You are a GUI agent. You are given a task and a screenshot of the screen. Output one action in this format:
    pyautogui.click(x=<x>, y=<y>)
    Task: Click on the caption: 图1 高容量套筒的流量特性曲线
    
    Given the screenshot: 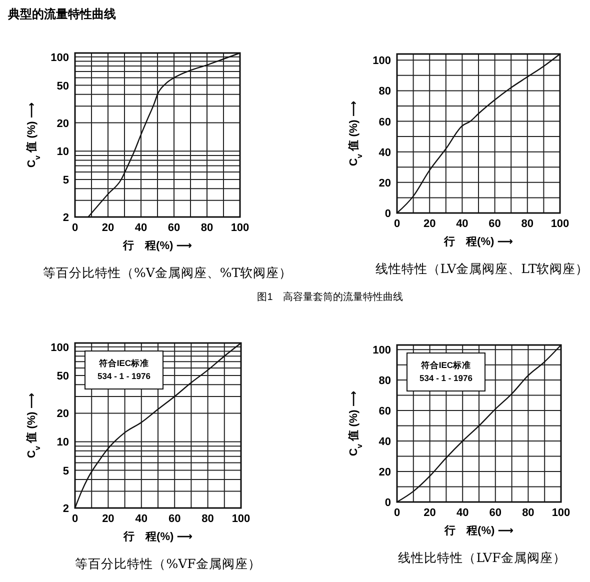 What is the action you would take?
    pyautogui.click(x=330, y=297)
    